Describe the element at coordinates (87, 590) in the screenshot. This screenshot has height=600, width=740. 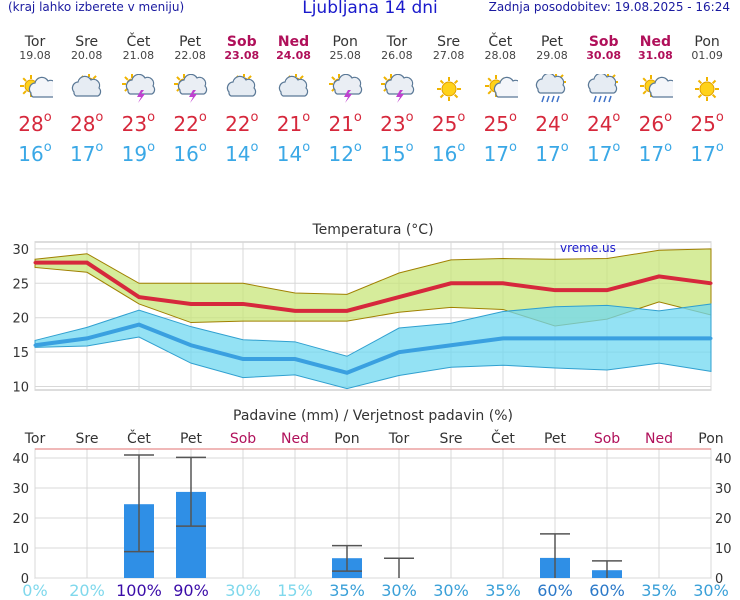
I see `precipitation-probability: 20%` at that location.